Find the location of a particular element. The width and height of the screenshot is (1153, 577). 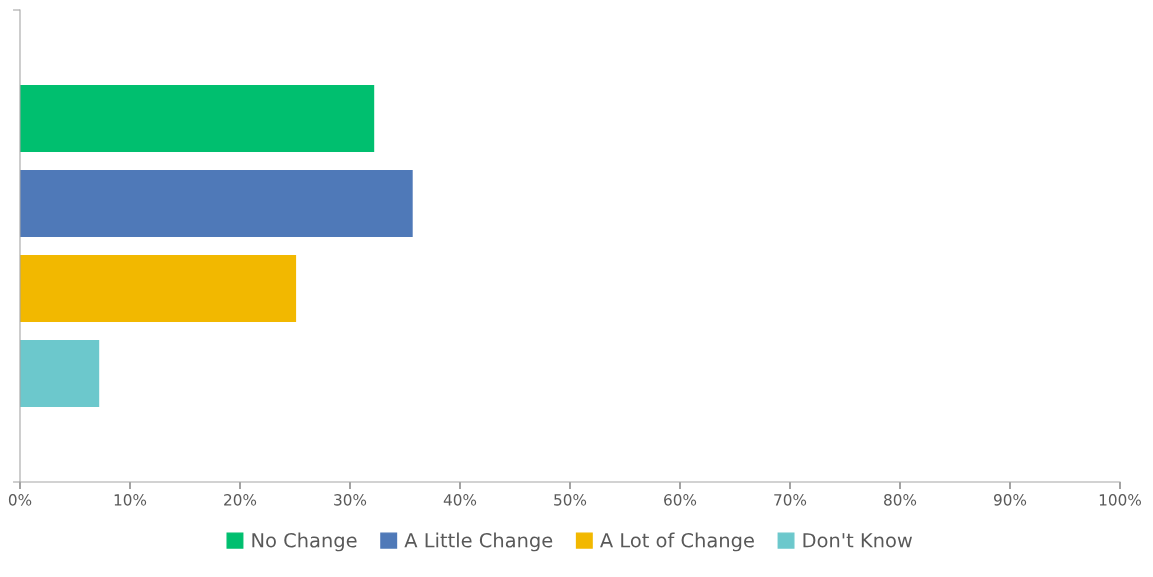

legend-label: Don't Know is located at coordinates (857, 540).